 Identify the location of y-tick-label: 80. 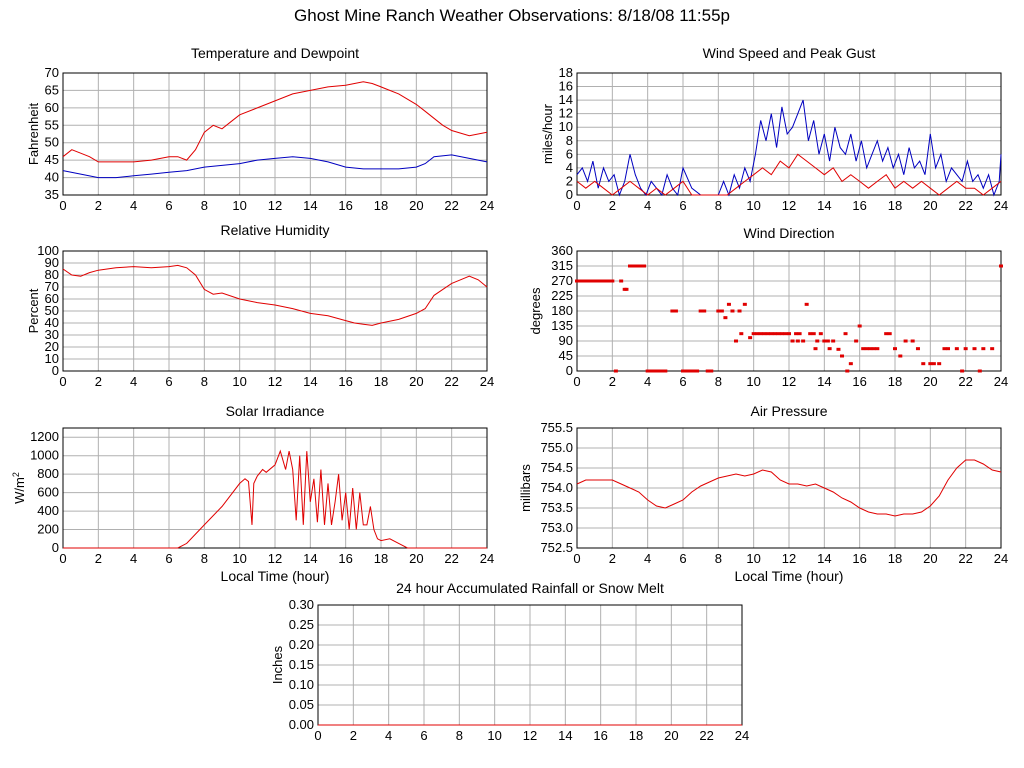
(52, 274).